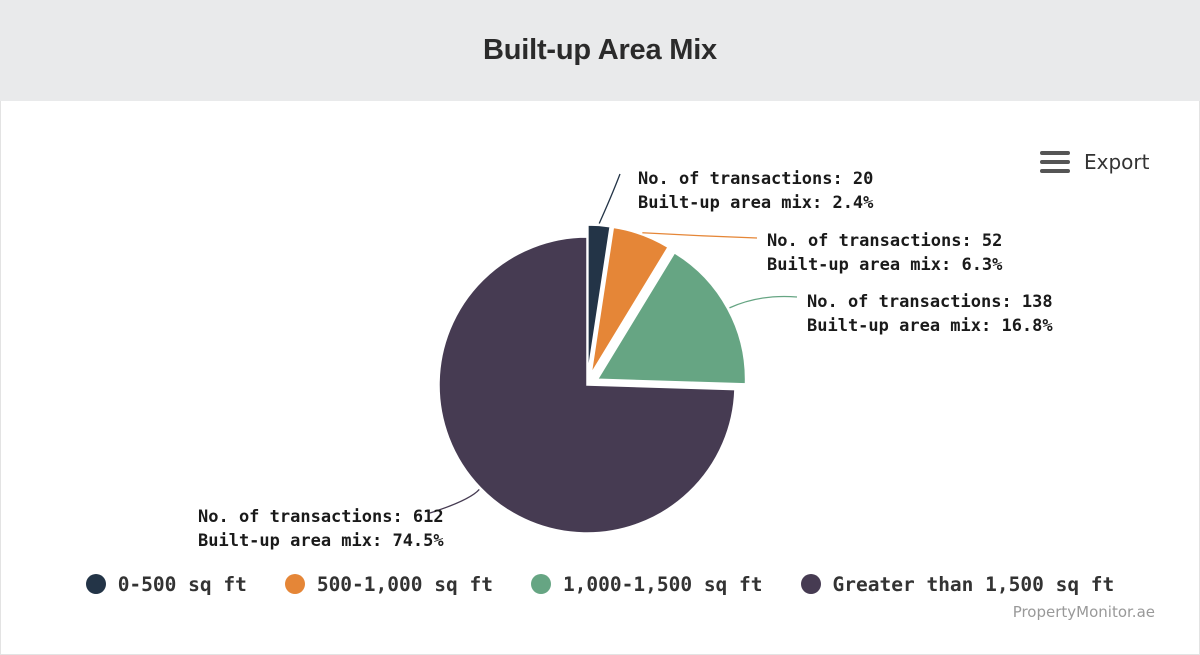  Describe the element at coordinates (1117, 162) in the screenshot. I see `export-label: Export` at that location.